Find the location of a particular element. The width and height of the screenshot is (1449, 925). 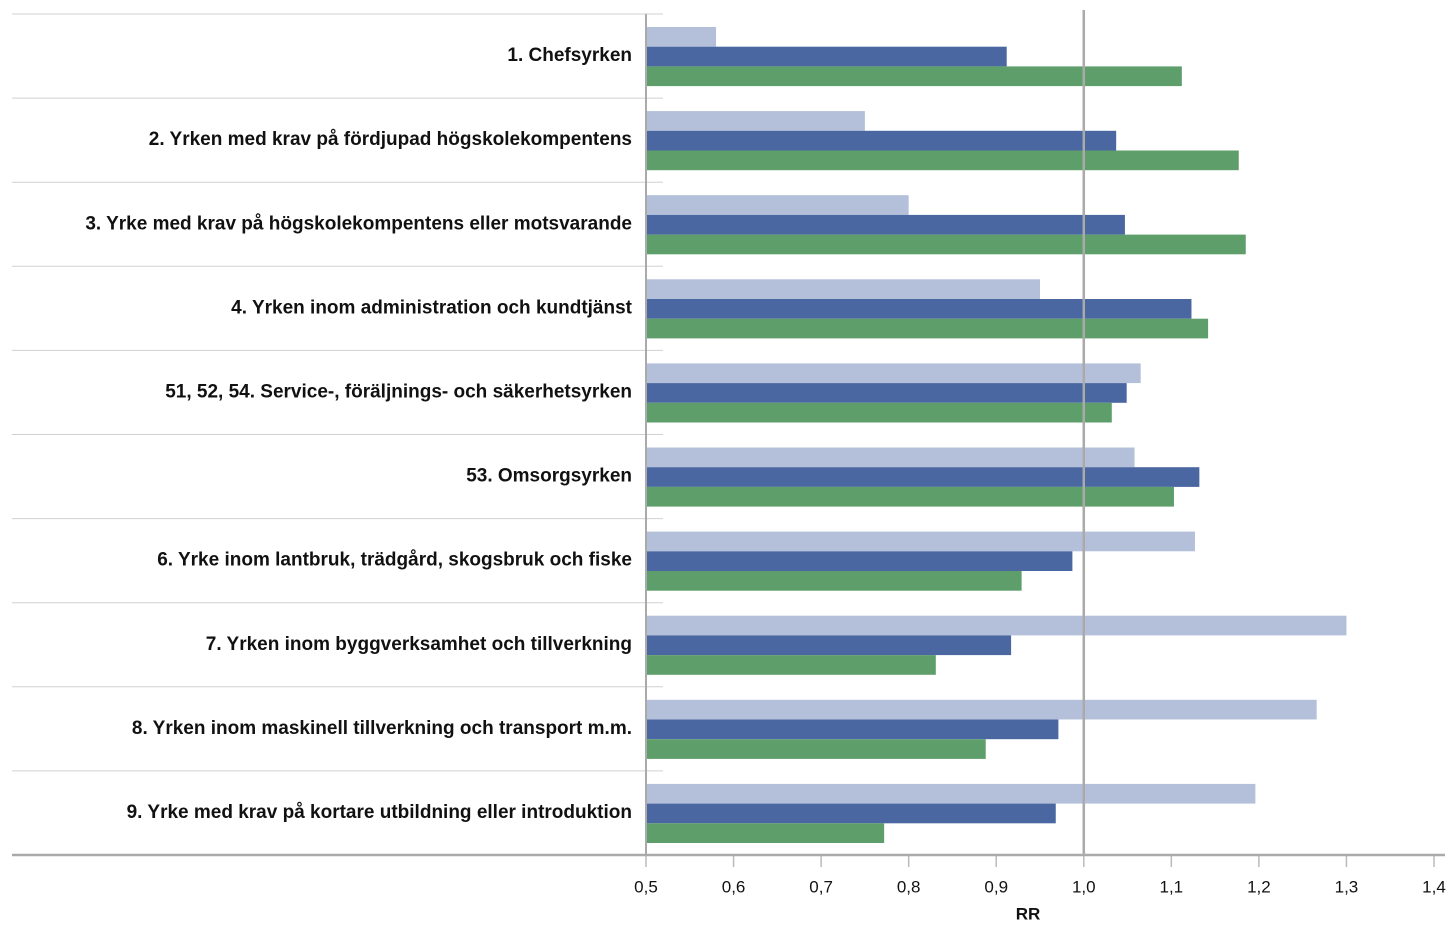

x-tick-label: 1,3 is located at coordinates (1347, 886).